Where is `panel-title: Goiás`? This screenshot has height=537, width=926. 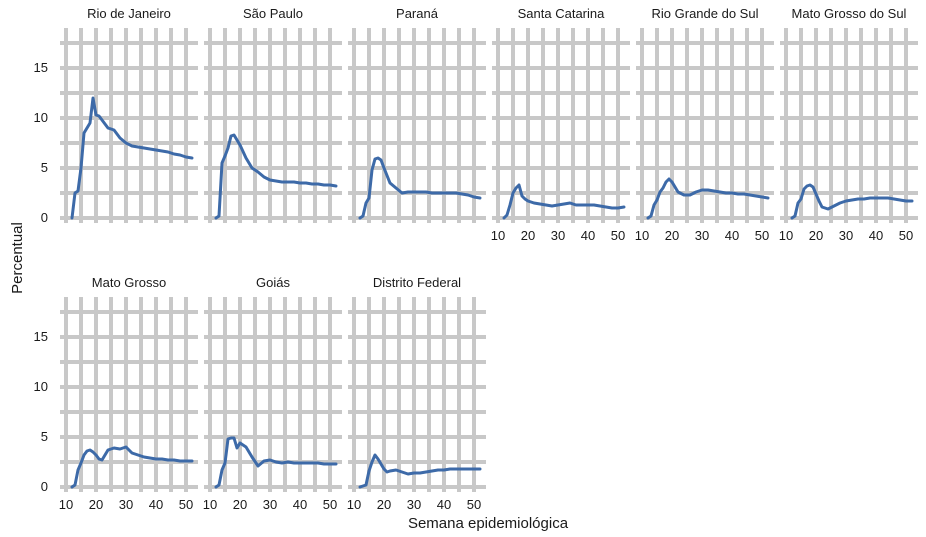 panel-title: Goiás is located at coordinates (273, 282).